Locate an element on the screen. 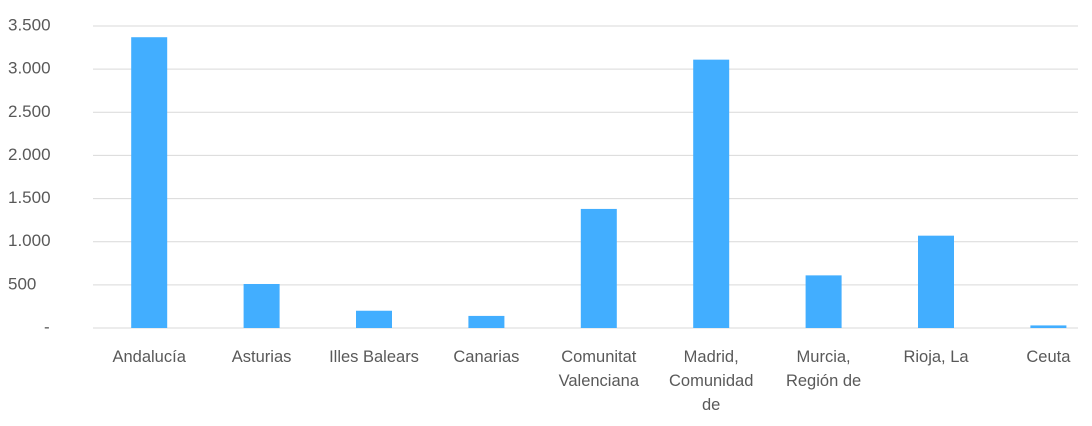 Image resolution: width=1092 pixels, height=426 pixels. x-tick-label: Illes Balears is located at coordinates (374, 357).